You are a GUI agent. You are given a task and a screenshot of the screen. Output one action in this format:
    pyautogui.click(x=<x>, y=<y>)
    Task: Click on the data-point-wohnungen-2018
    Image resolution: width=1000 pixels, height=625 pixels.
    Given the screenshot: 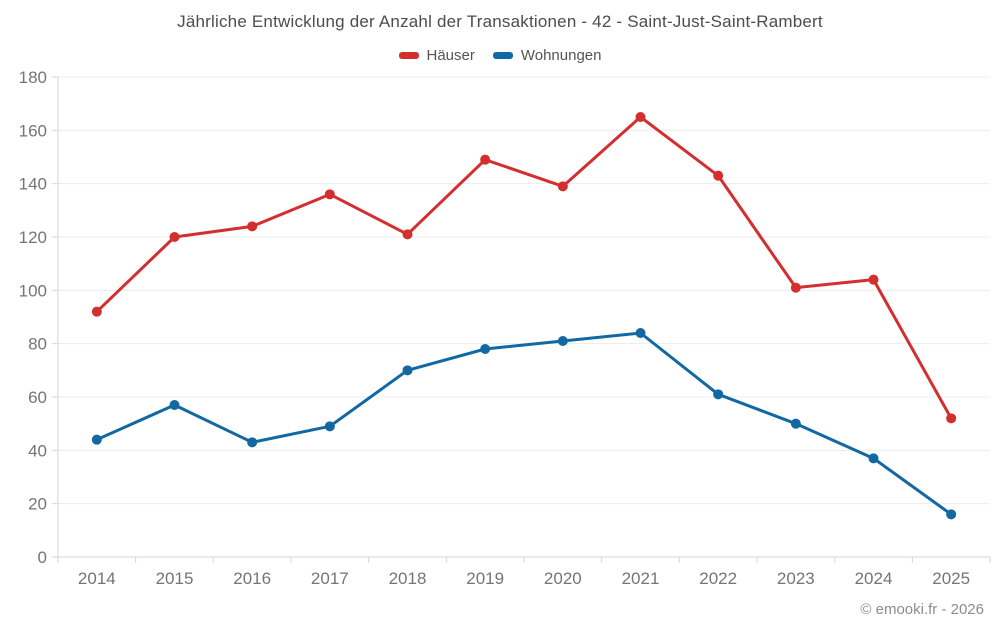 What is the action you would take?
    pyautogui.click(x=407, y=370)
    